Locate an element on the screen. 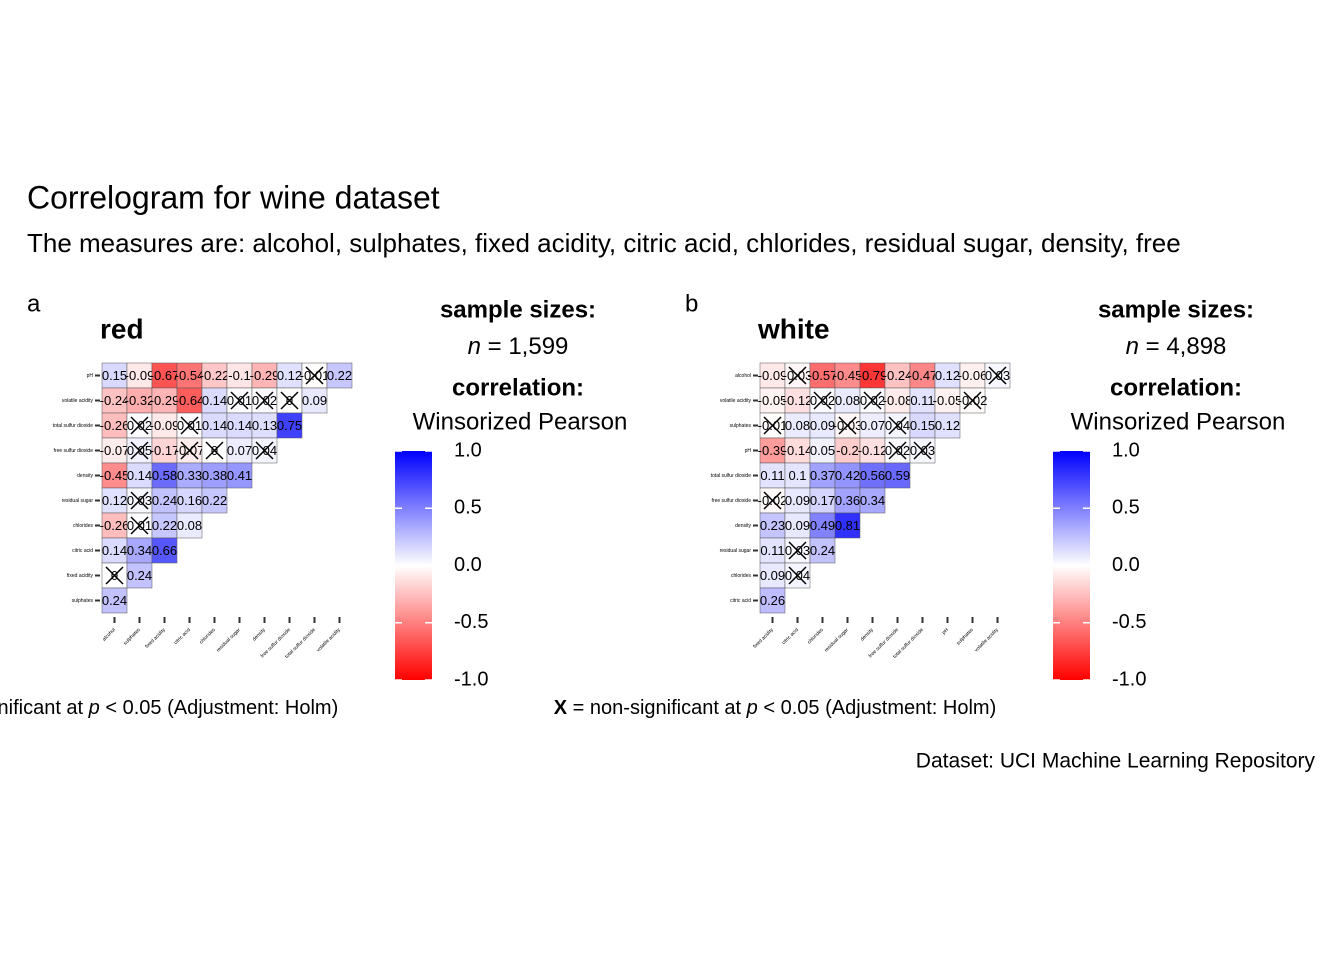  panel-tag: a is located at coordinates (34, 303).